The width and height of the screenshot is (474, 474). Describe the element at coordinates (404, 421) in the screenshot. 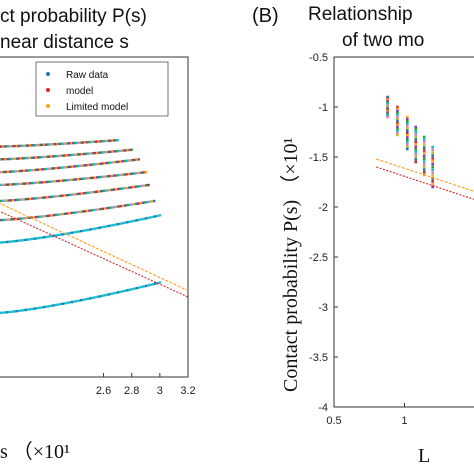

I see `x-tick-label: 1` at that location.